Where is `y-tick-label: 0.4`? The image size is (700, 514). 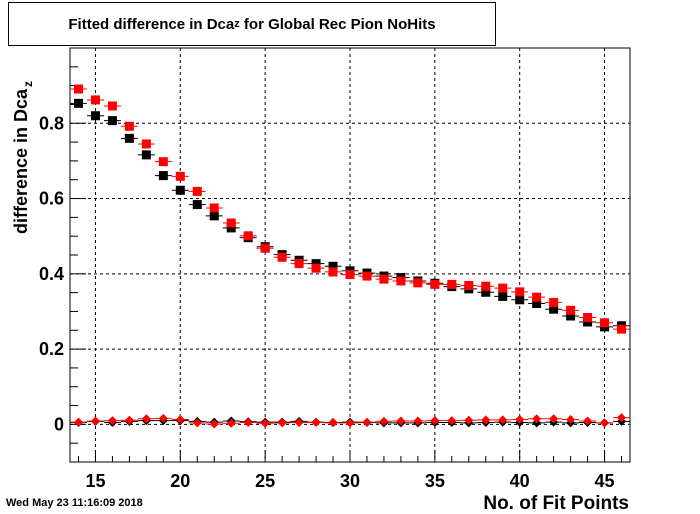
y-tick-label: 0.4 is located at coordinates (51, 274).